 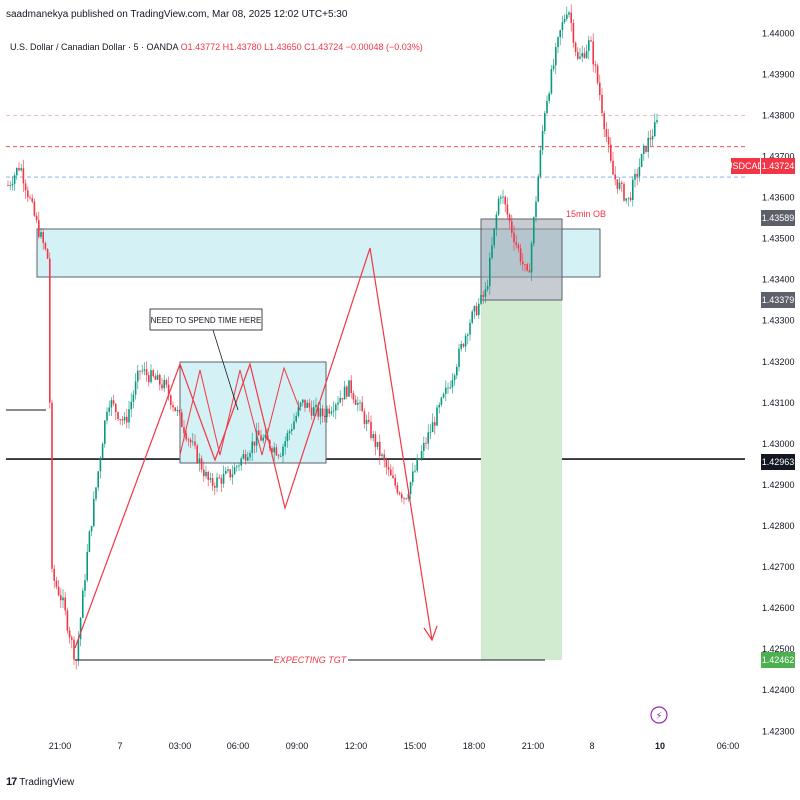 I want to click on callout-text: NEED TO SPEND TIME HERE, so click(x=206, y=320).